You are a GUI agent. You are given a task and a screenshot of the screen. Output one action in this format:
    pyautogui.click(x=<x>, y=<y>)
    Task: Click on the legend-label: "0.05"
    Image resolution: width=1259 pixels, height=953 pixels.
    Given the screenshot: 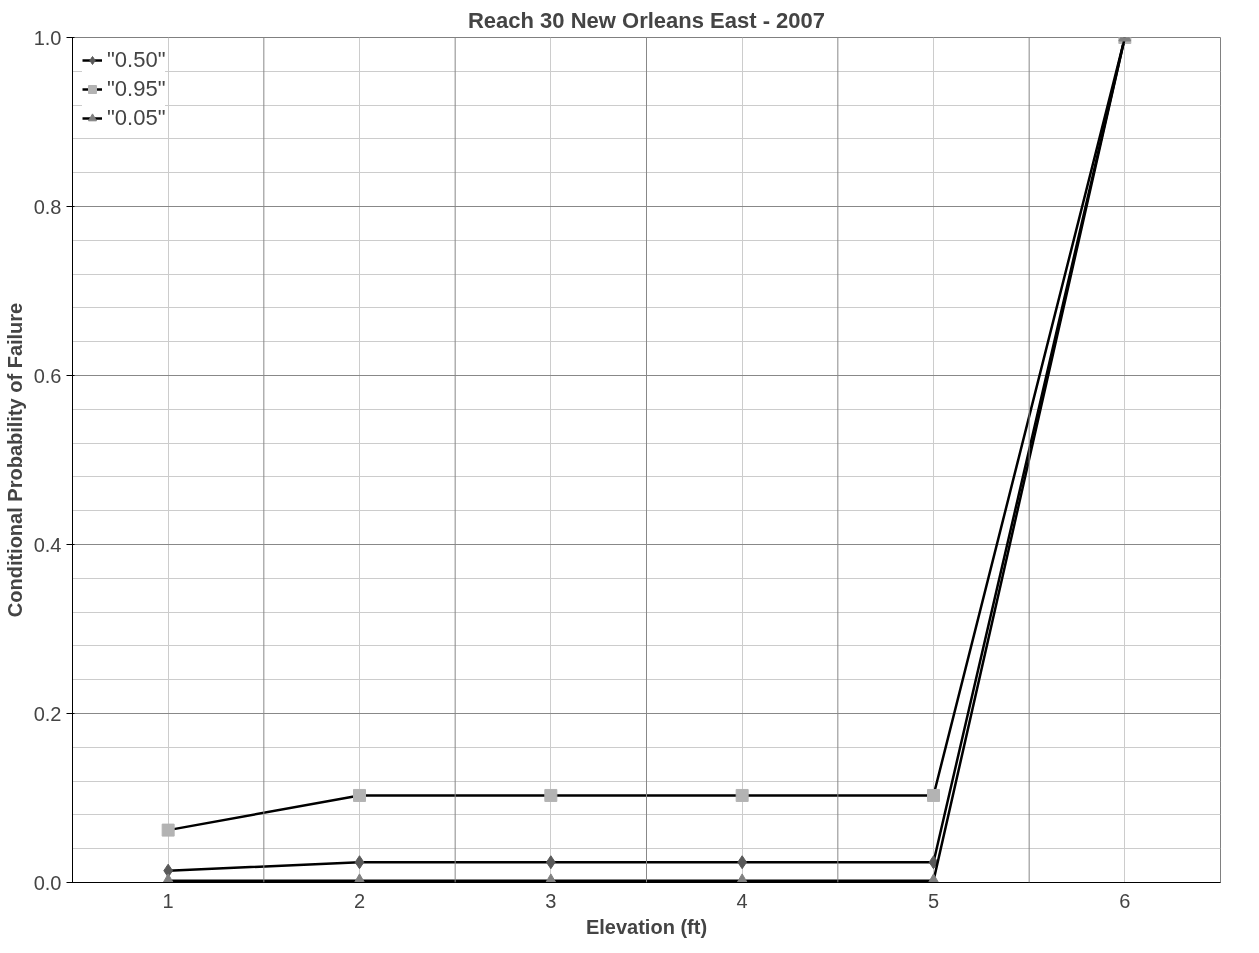 What is the action you would take?
    pyautogui.click(x=136, y=118)
    